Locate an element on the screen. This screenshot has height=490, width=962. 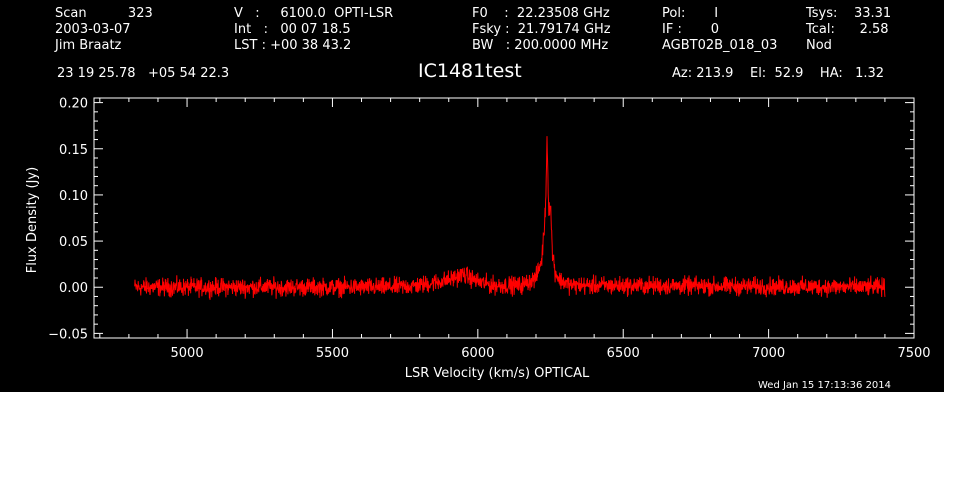
if-number: IF : 0 is located at coordinates (691, 29).